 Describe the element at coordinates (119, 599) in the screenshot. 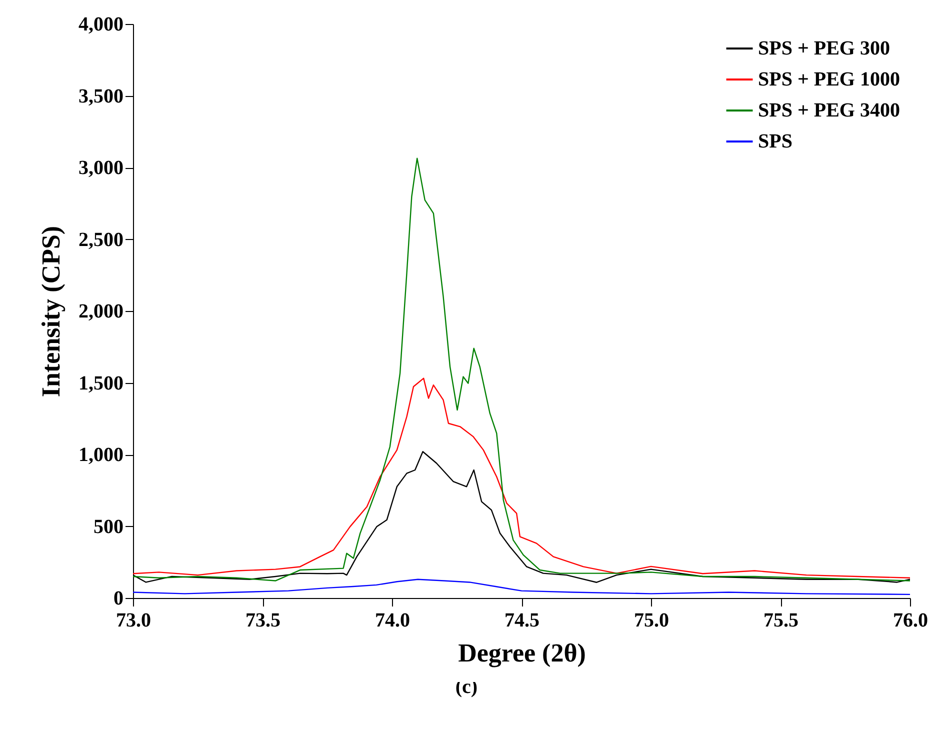

I see `y-tick-label: 0` at that location.